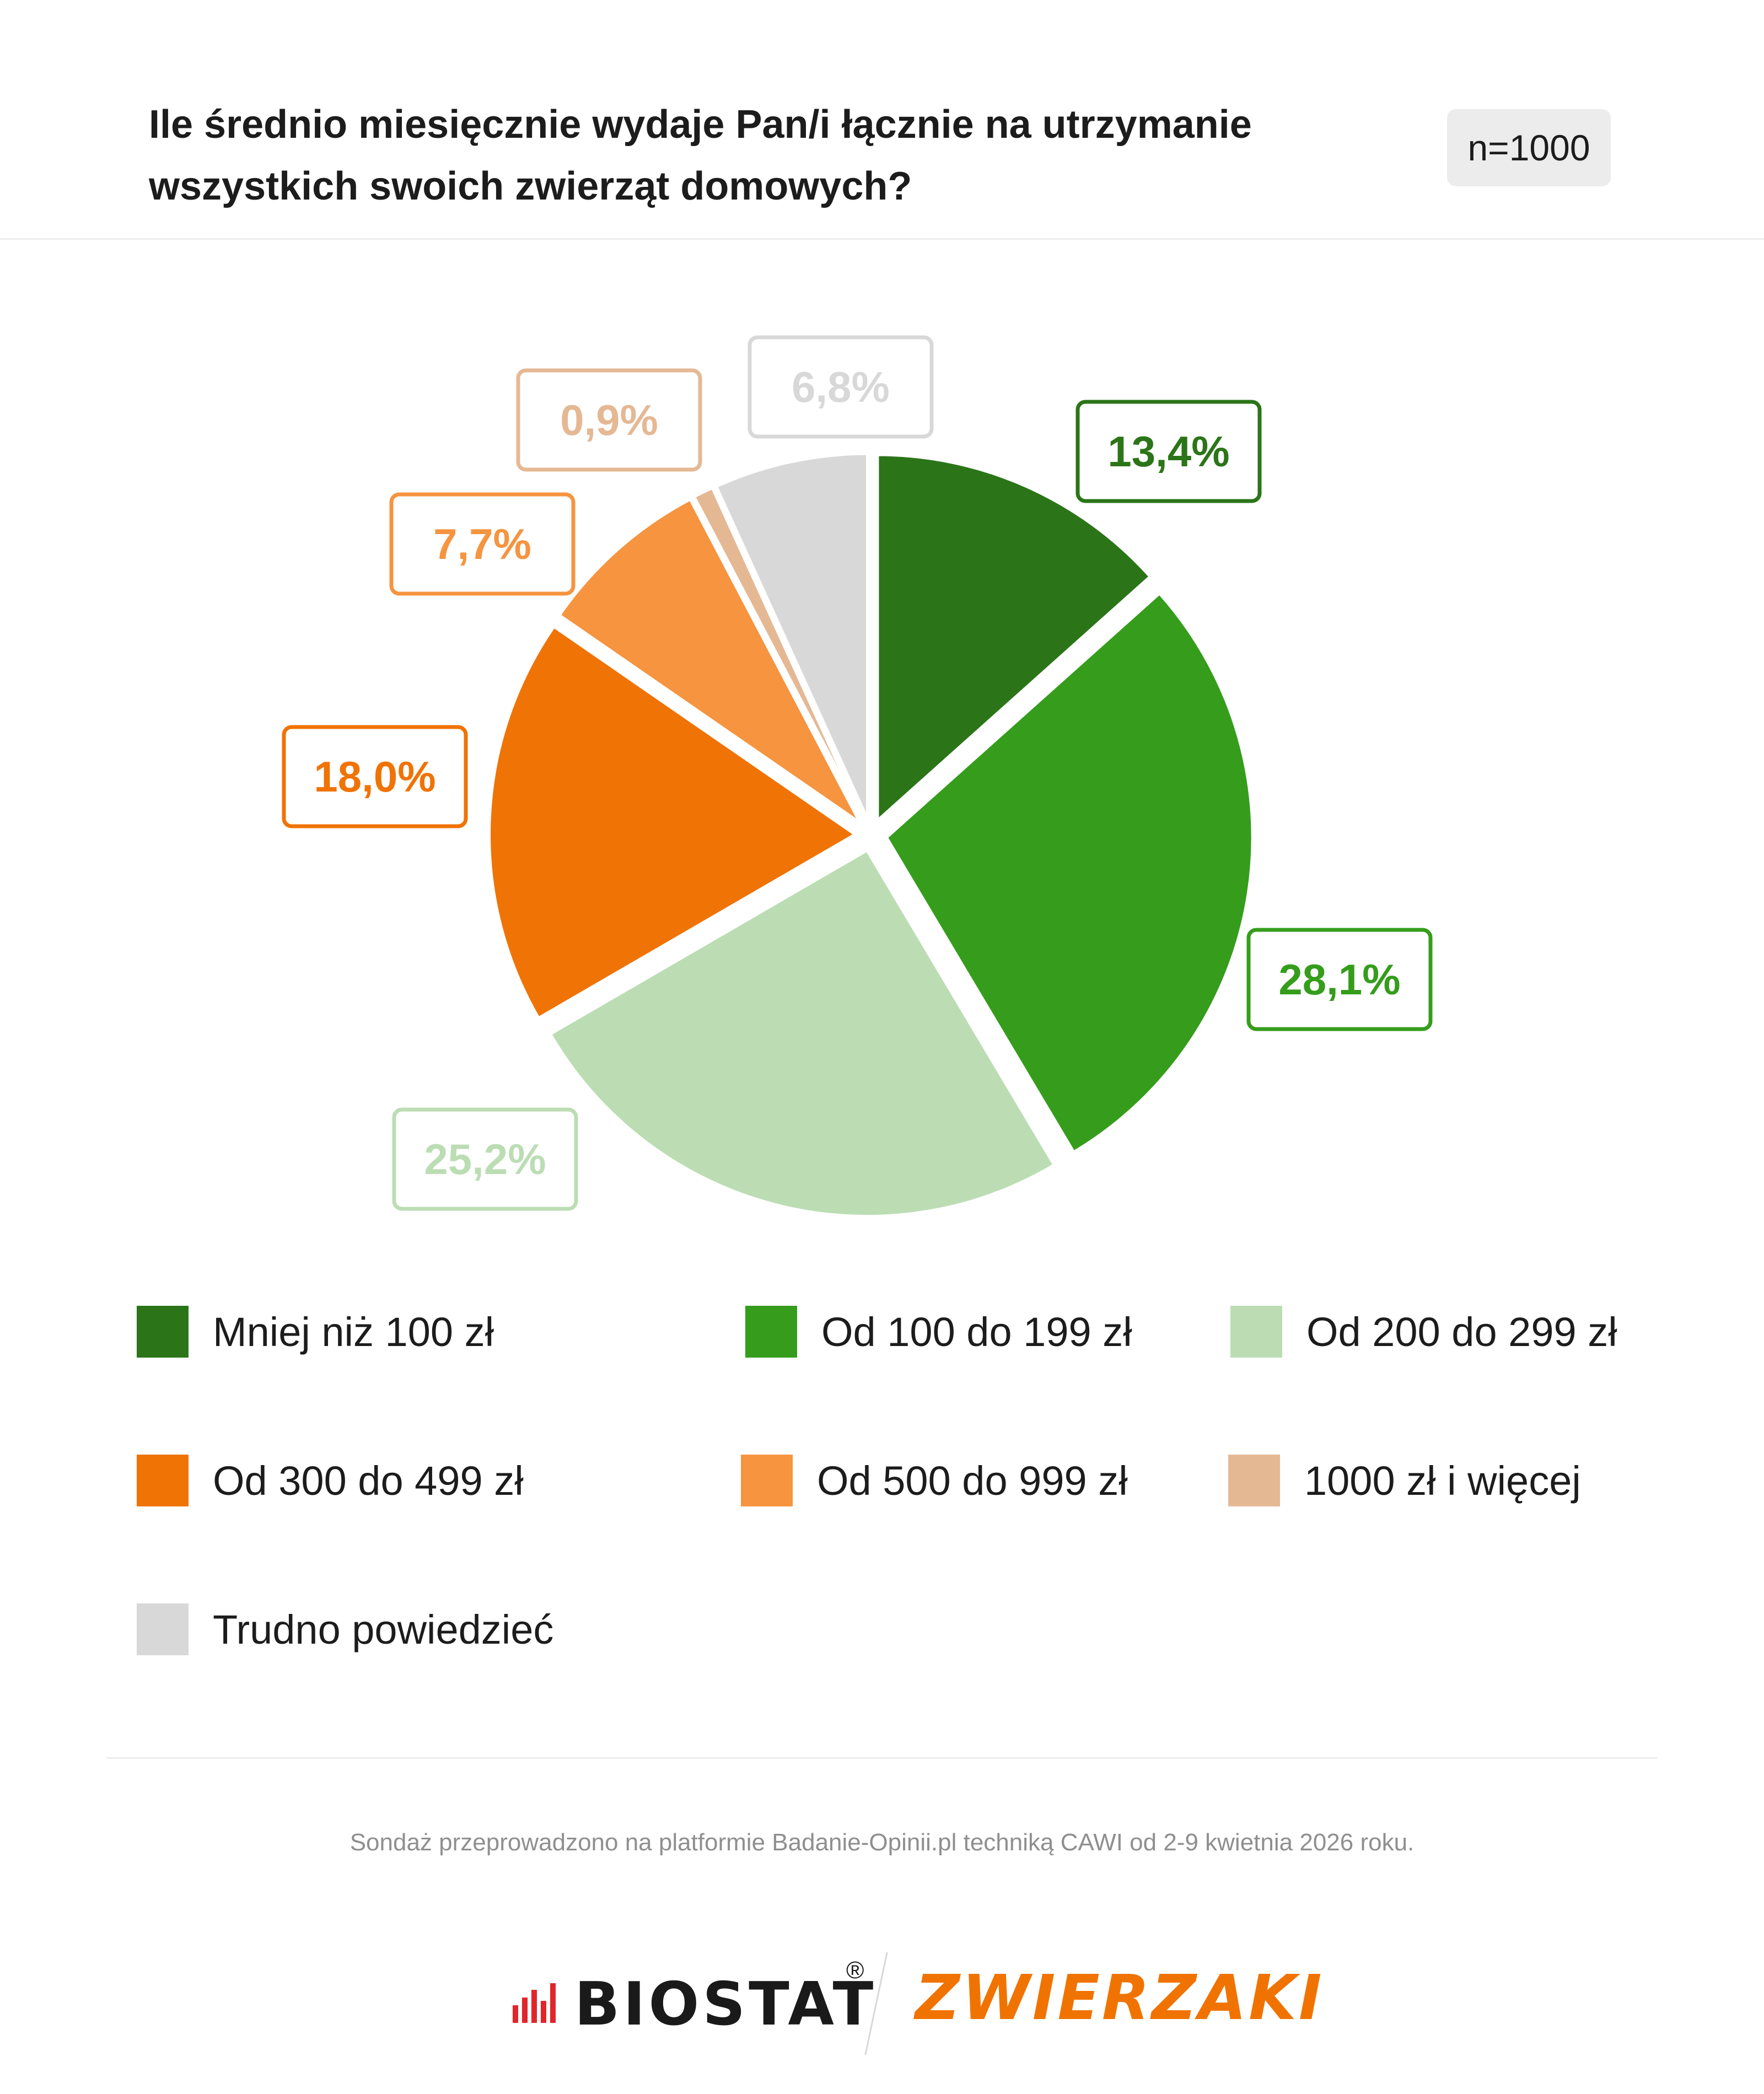 This screenshot has height=2094, width=1764. What do you see at coordinates (384, 1629) in the screenshot?
I see `legend-label-6: Trudno powiedzieć` at bounding box center [384, 1629].